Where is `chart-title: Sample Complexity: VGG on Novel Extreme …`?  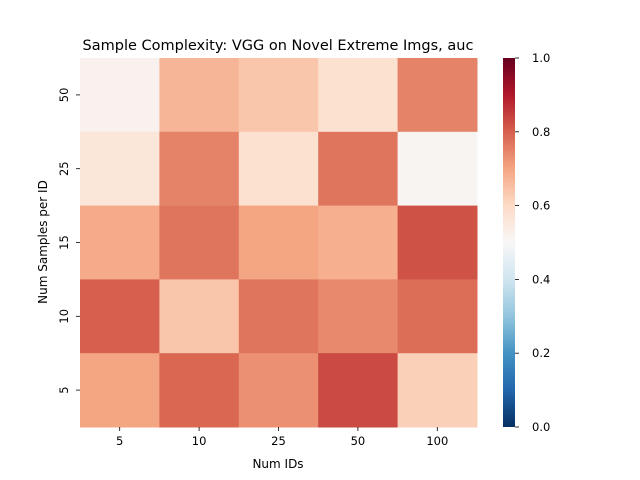 chart-title: Sample Complexity: VGG on Novel Extreme … is located at coordinates (278, 46).